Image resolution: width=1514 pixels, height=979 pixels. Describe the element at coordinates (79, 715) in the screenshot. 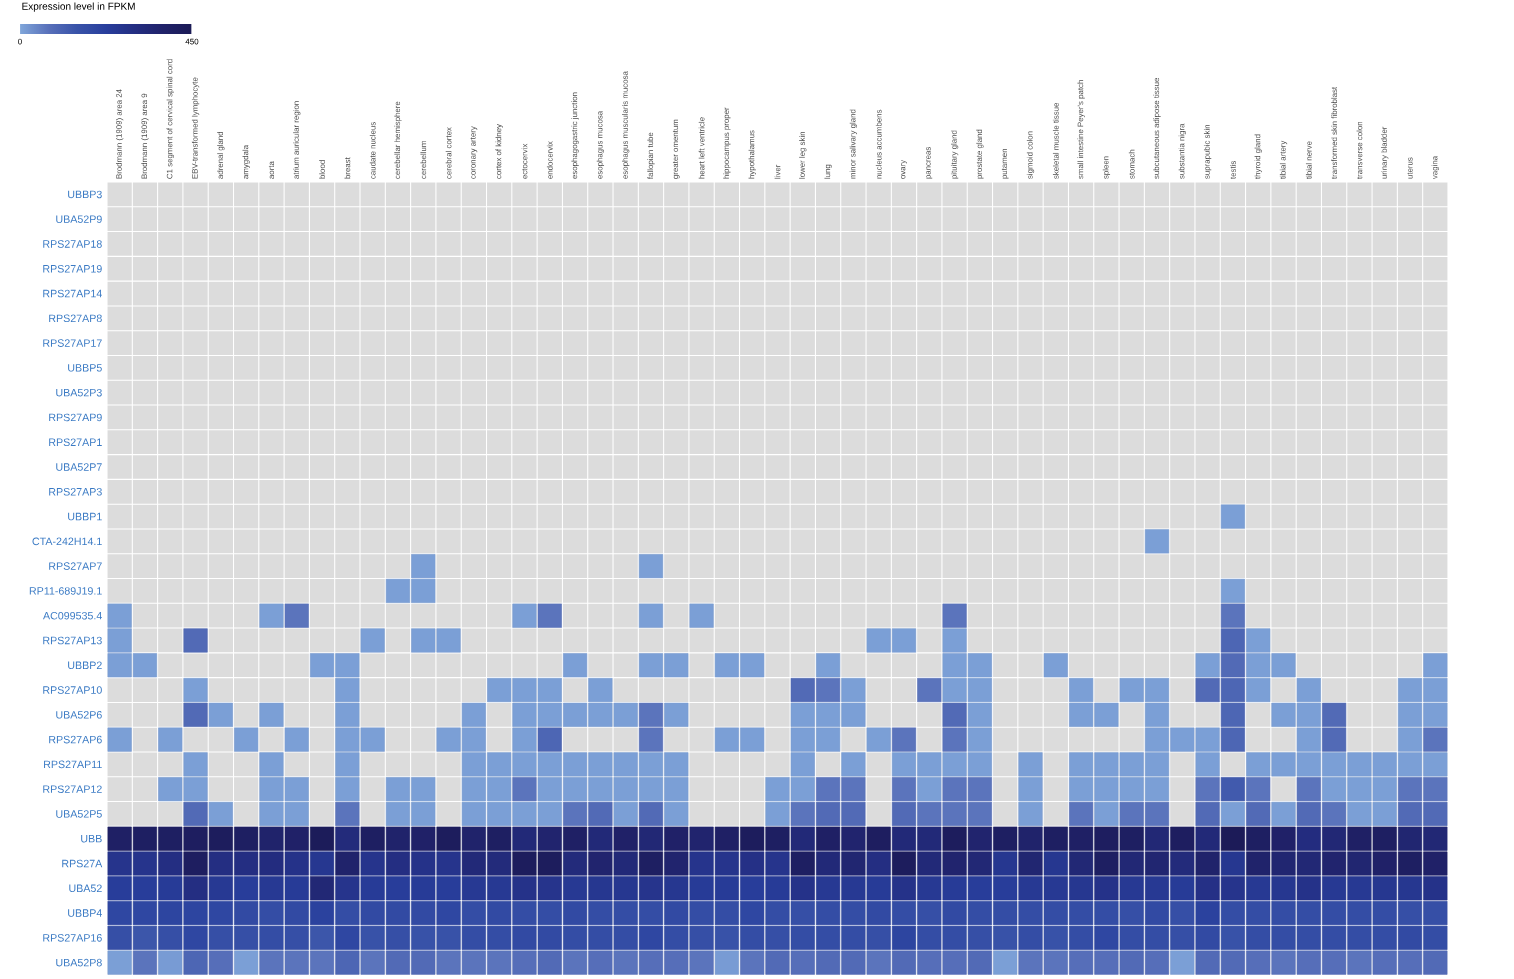

I see `y-tick-label: UBA52P6` at that location.